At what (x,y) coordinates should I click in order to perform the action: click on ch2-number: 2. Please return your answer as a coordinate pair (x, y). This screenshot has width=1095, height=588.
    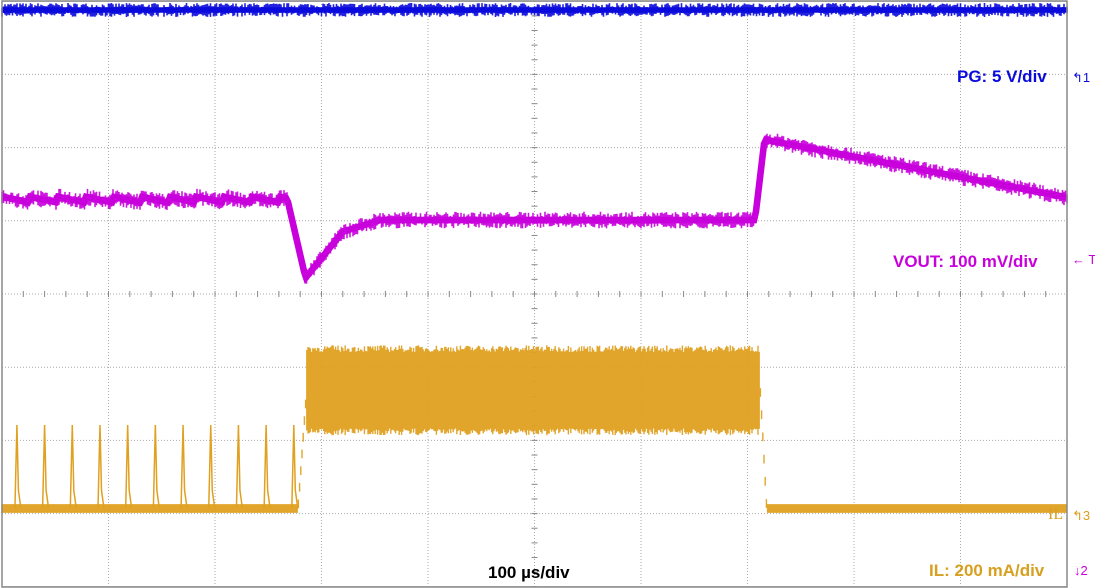
    Looking at the image, I should click on (1084, 570).